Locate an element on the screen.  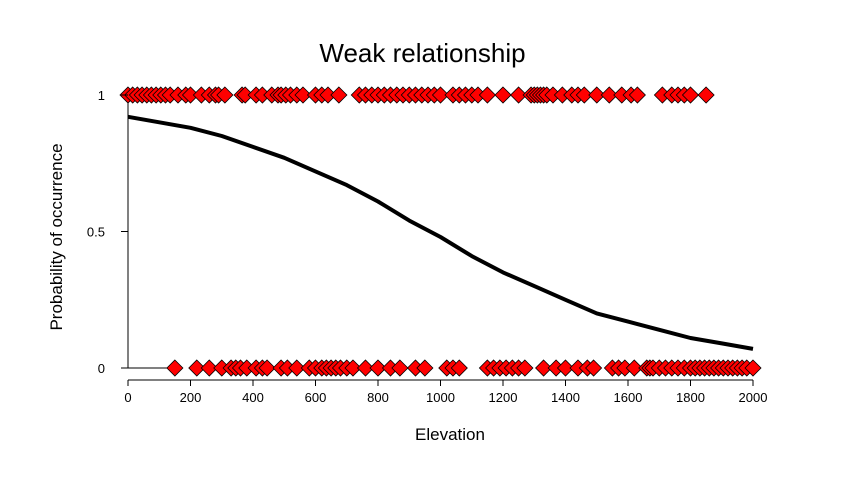
x-tick-label: 600 is located at coordinates (316, 397).